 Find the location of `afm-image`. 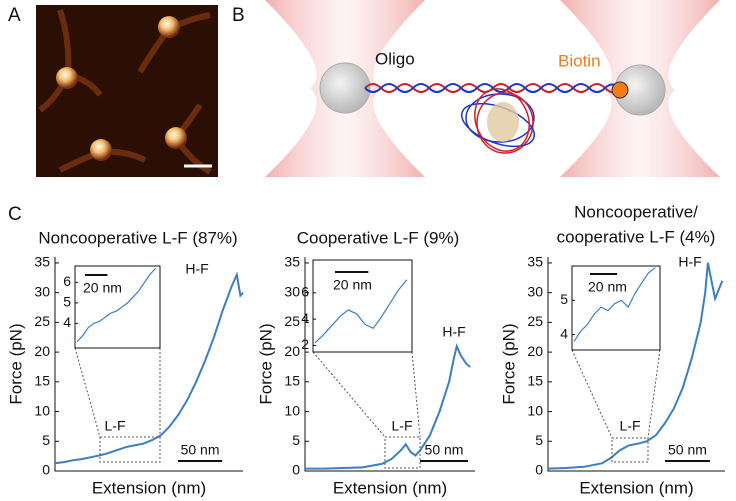

afm-image is located at coordinates (127, 91).